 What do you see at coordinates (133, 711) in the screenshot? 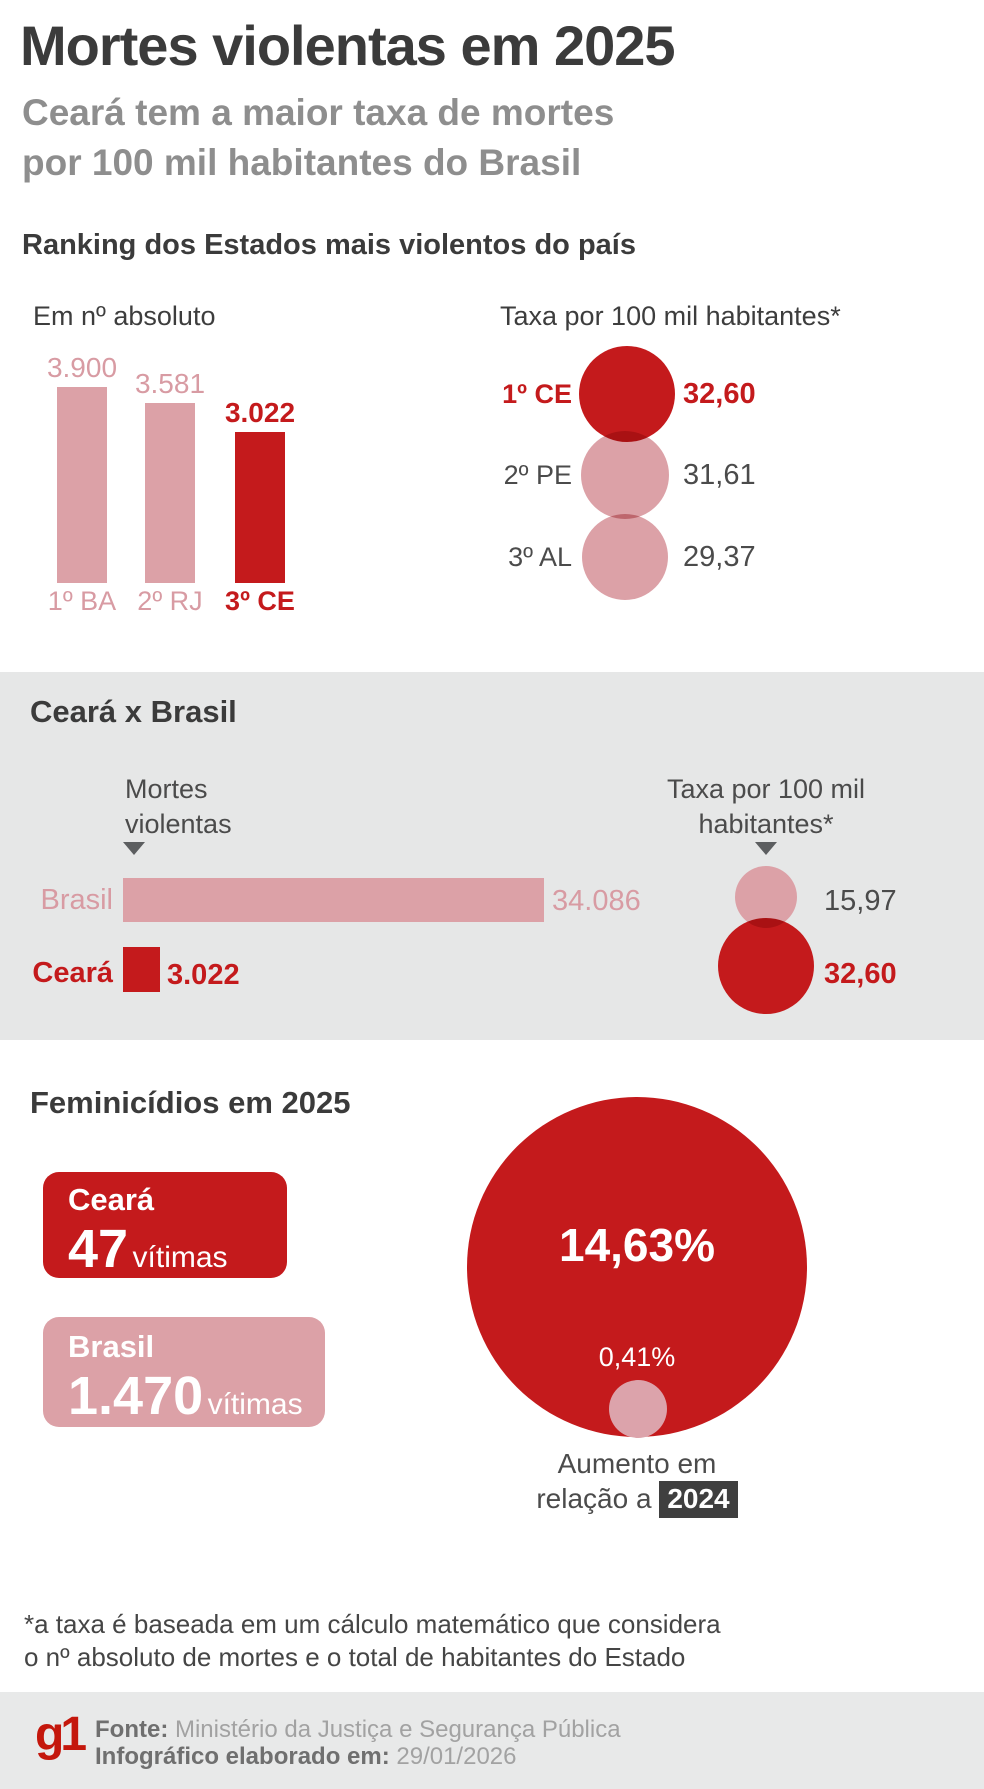
I see `comparison-title: Ceará x Brasil` at bounding box center [133, 711].